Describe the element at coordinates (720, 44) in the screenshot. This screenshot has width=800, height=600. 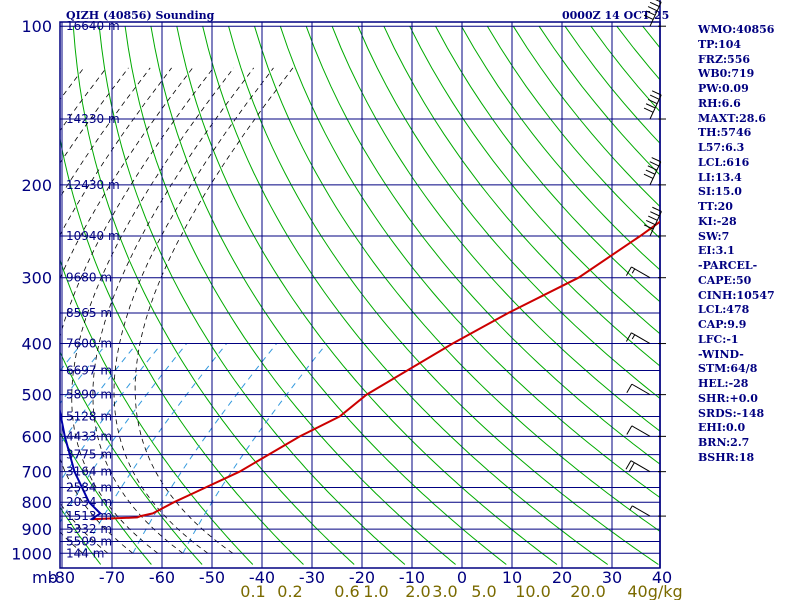
I see `index-item: TP:104` at that location.